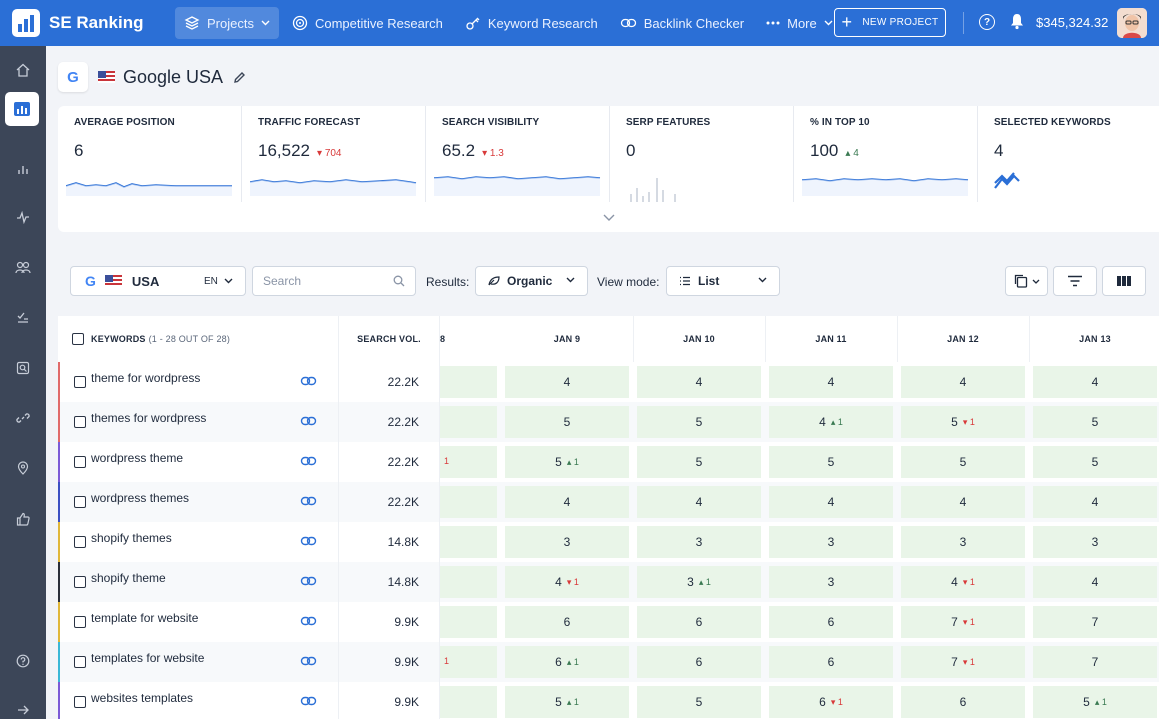  Describe the element at coordinates (23, 217) in the screenshot. I see `pulse-icon` at that location.